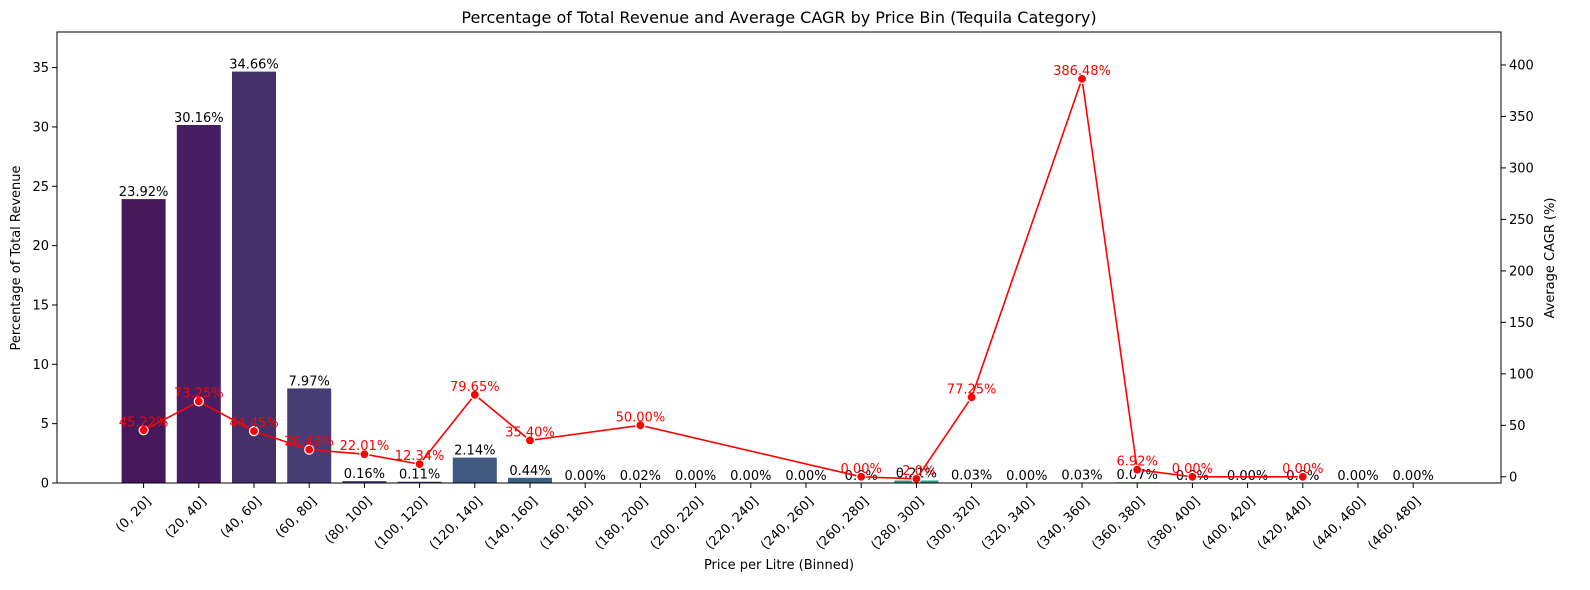 Image resolution: width=1590 pixels, height=590 pixels. I want to click on bar-value-label: 0.07%, so click(1137, 475).